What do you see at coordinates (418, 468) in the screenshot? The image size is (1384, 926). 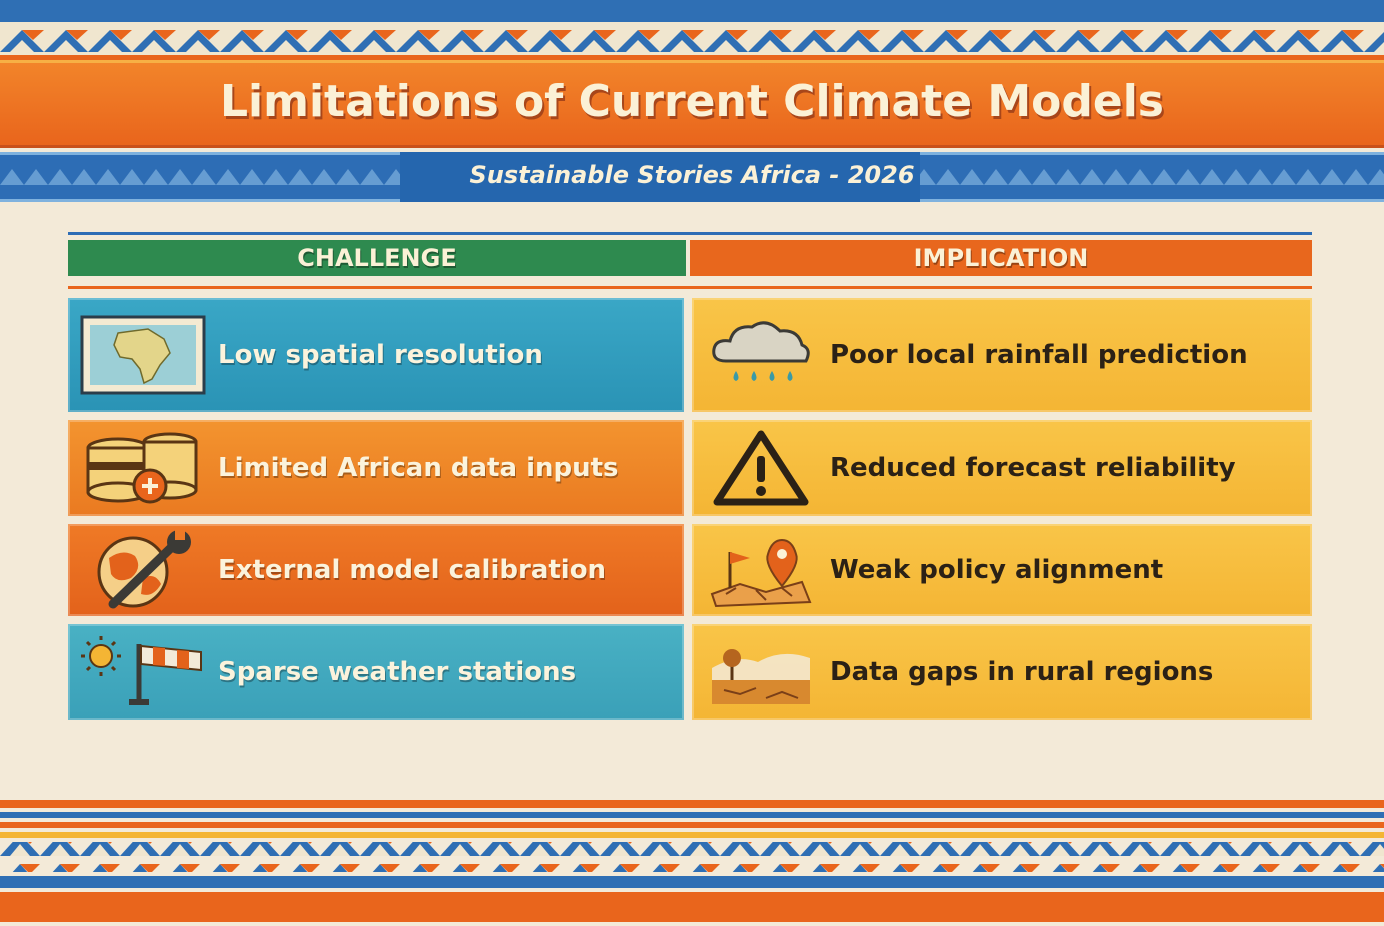 I see `challenge-label: Limited African data inputs` at bounding box center [418, 468].